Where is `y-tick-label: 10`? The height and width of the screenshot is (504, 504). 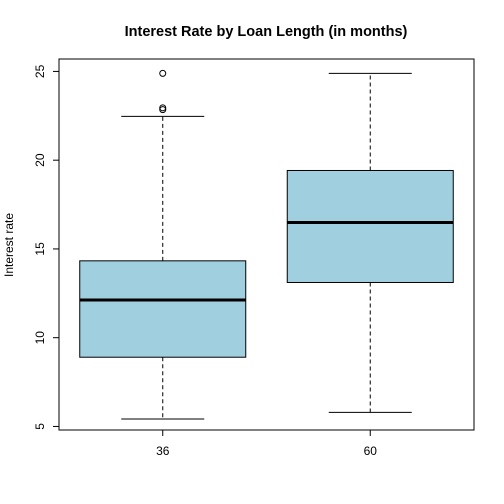
y-tick-label: 10 is located at coordinates (40, 338).